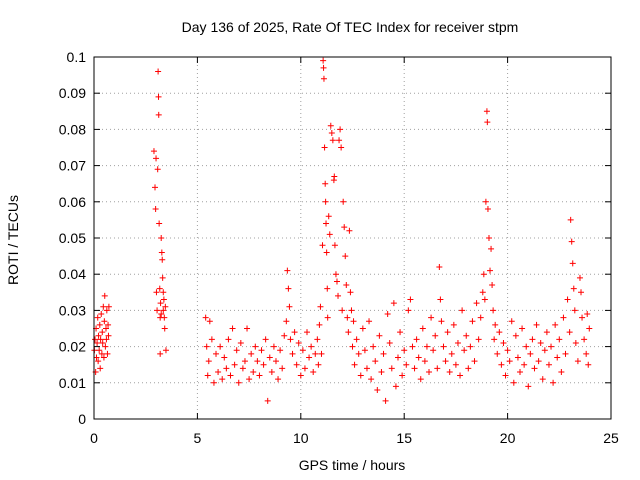  What do you see at coordinates (72, 347) in the screenshot?
I see `y-tick-label: 0.02` at bounding box center [72, 347].